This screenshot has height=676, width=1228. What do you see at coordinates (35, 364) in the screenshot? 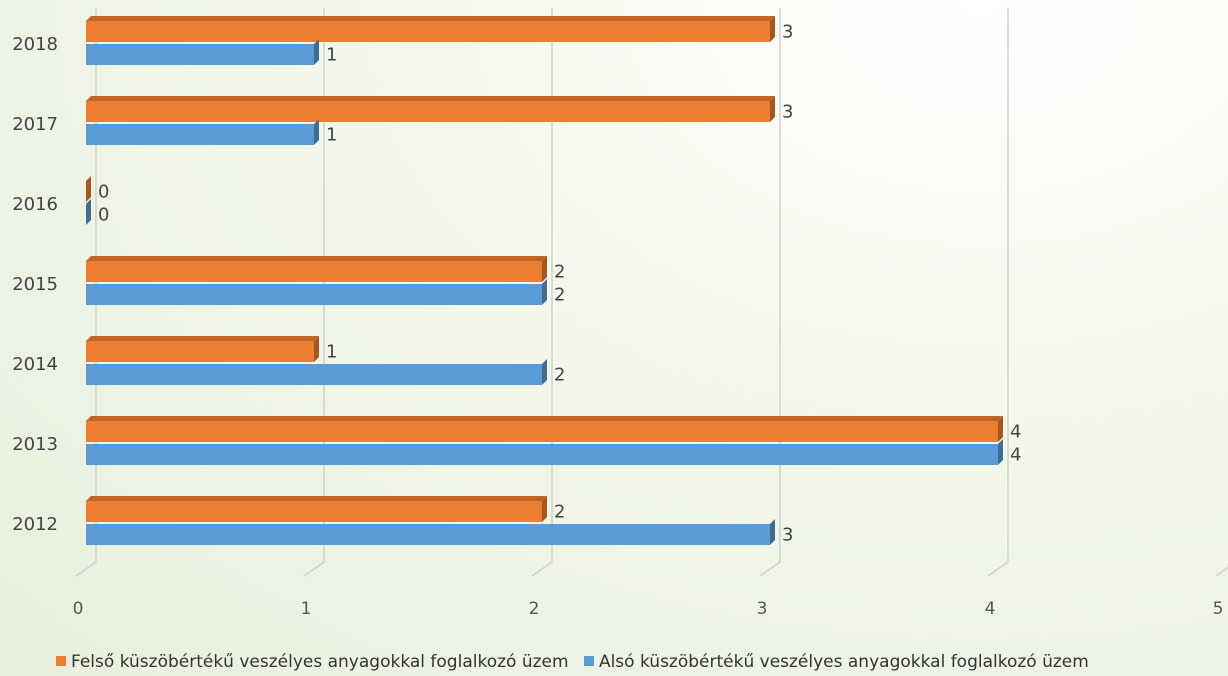
I see `y-category-label: 2014` at bounding box center [35, 364].